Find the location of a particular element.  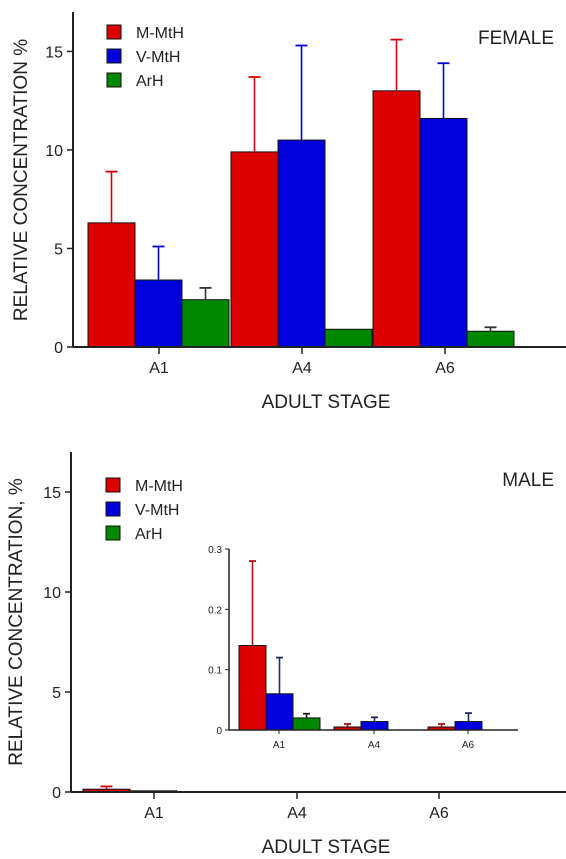

female-x-tick-label: A4 is located at coordinates (302, 368).